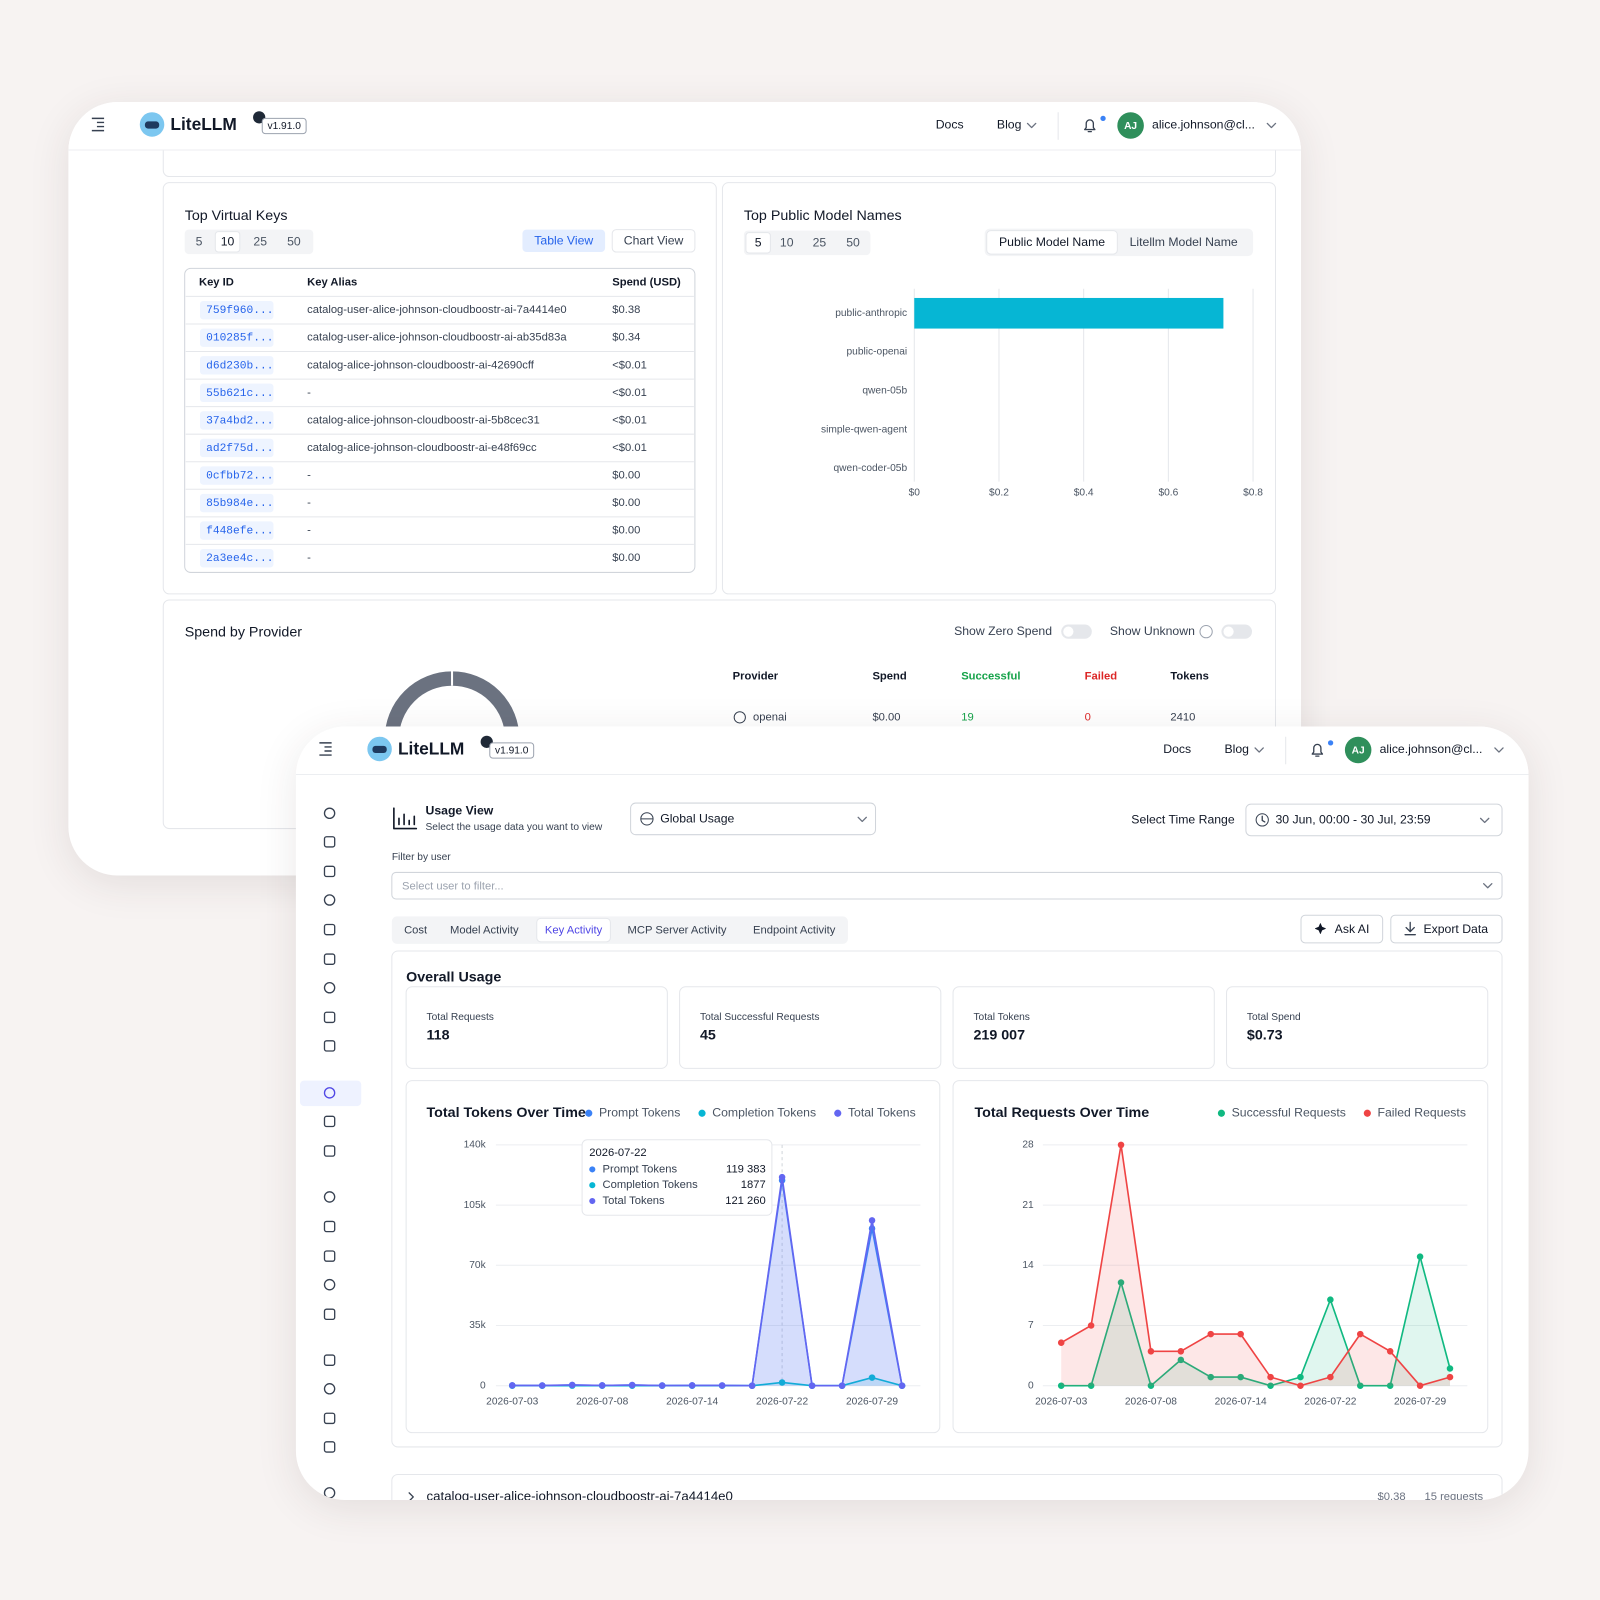 This screenshot has height=1600, width=1600. What do you see at coordinates (807, 243) in the screenshot?
I see `page-size-group` at bounding box center [807, 243].